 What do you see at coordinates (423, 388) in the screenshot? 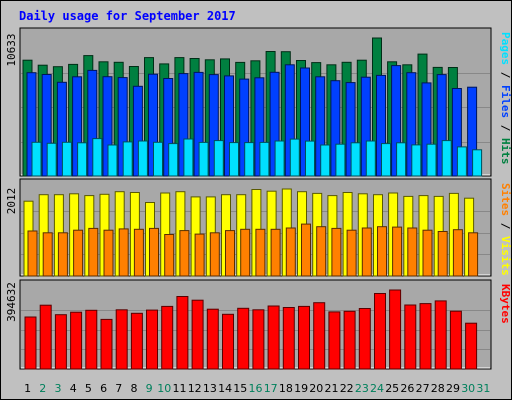
I see `x-label-day-27: 27` at bounding box center [423, 388].